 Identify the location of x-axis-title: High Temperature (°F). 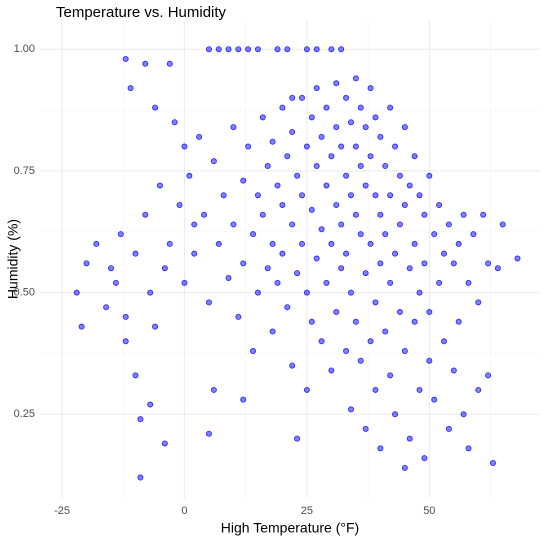
(290, 528).